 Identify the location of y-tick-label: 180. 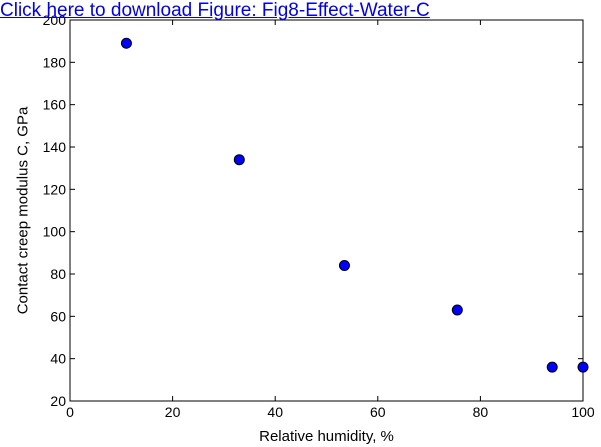
(55, 62).